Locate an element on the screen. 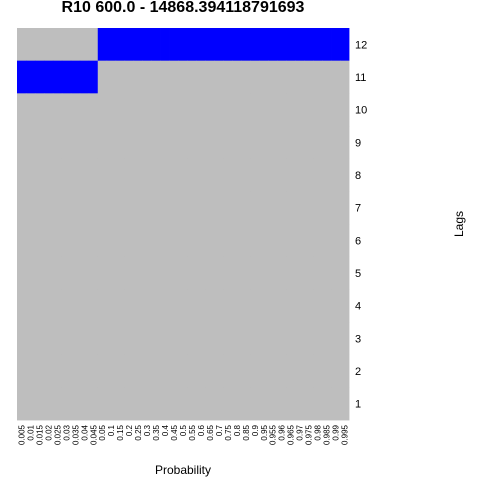  x-tick-label: 0.15 is located at coordinates (120, 432).